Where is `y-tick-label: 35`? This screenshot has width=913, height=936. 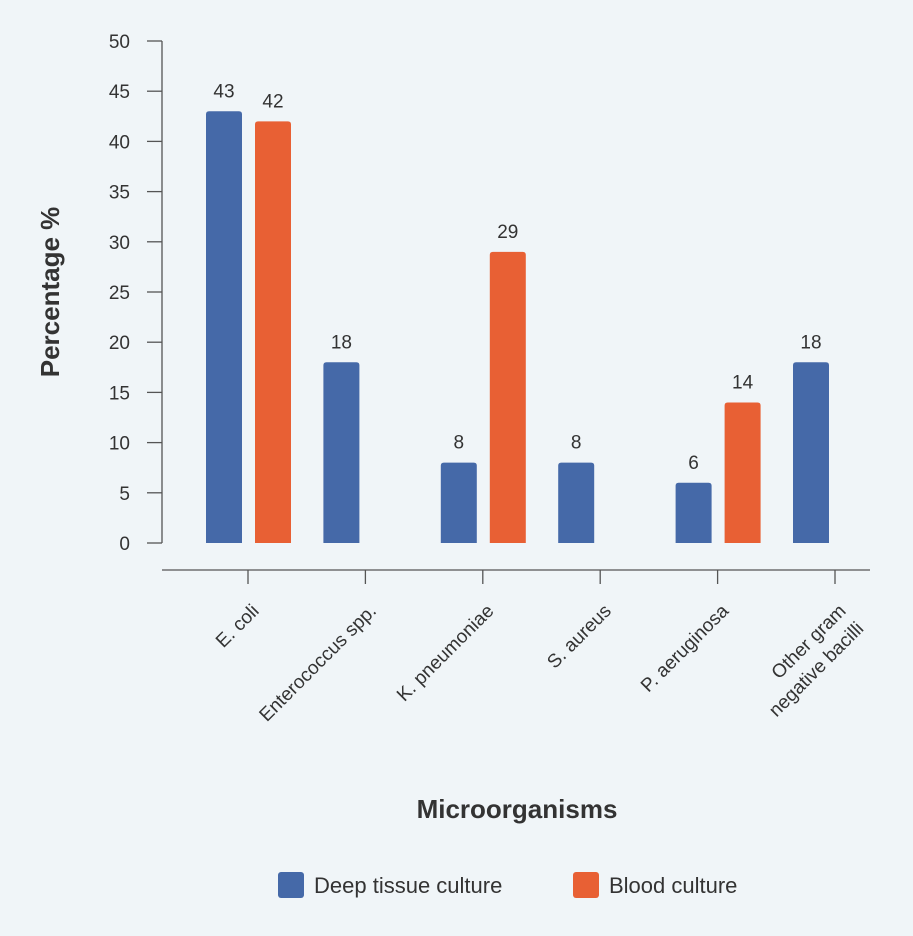
y-tick-label: 35 is located at coordinates (119, 193).